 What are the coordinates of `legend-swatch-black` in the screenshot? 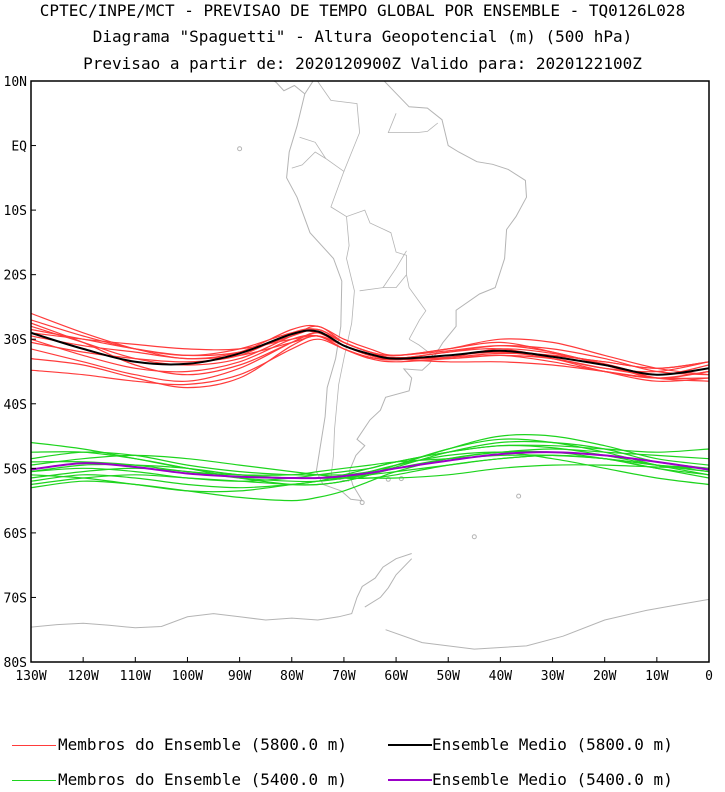 It's located at (410, 745).